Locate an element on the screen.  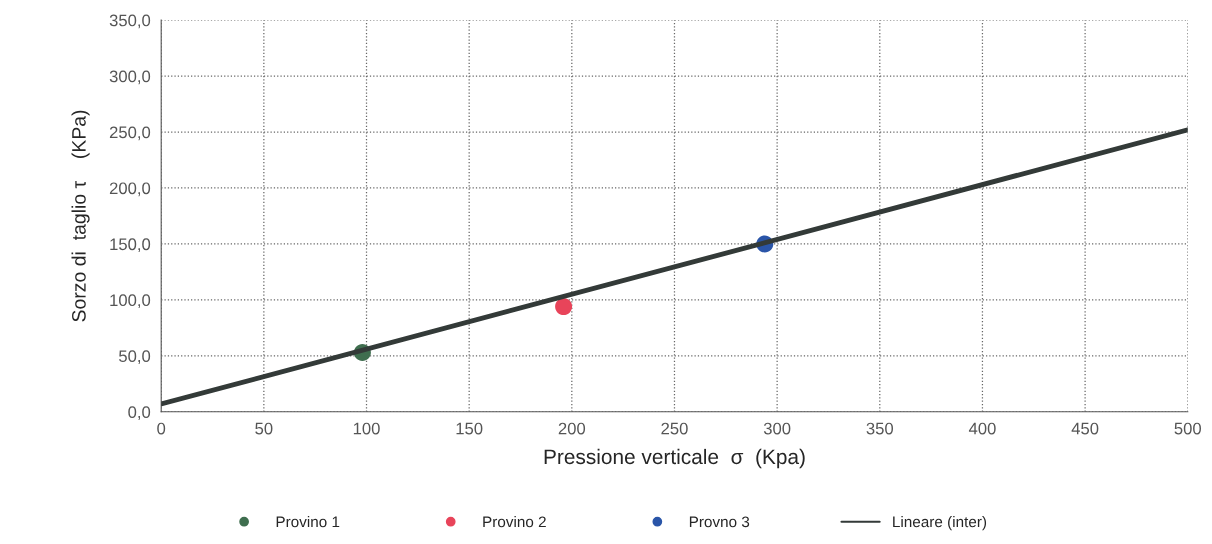
x-tick-label: 400 is located at coordinates (982, 428).